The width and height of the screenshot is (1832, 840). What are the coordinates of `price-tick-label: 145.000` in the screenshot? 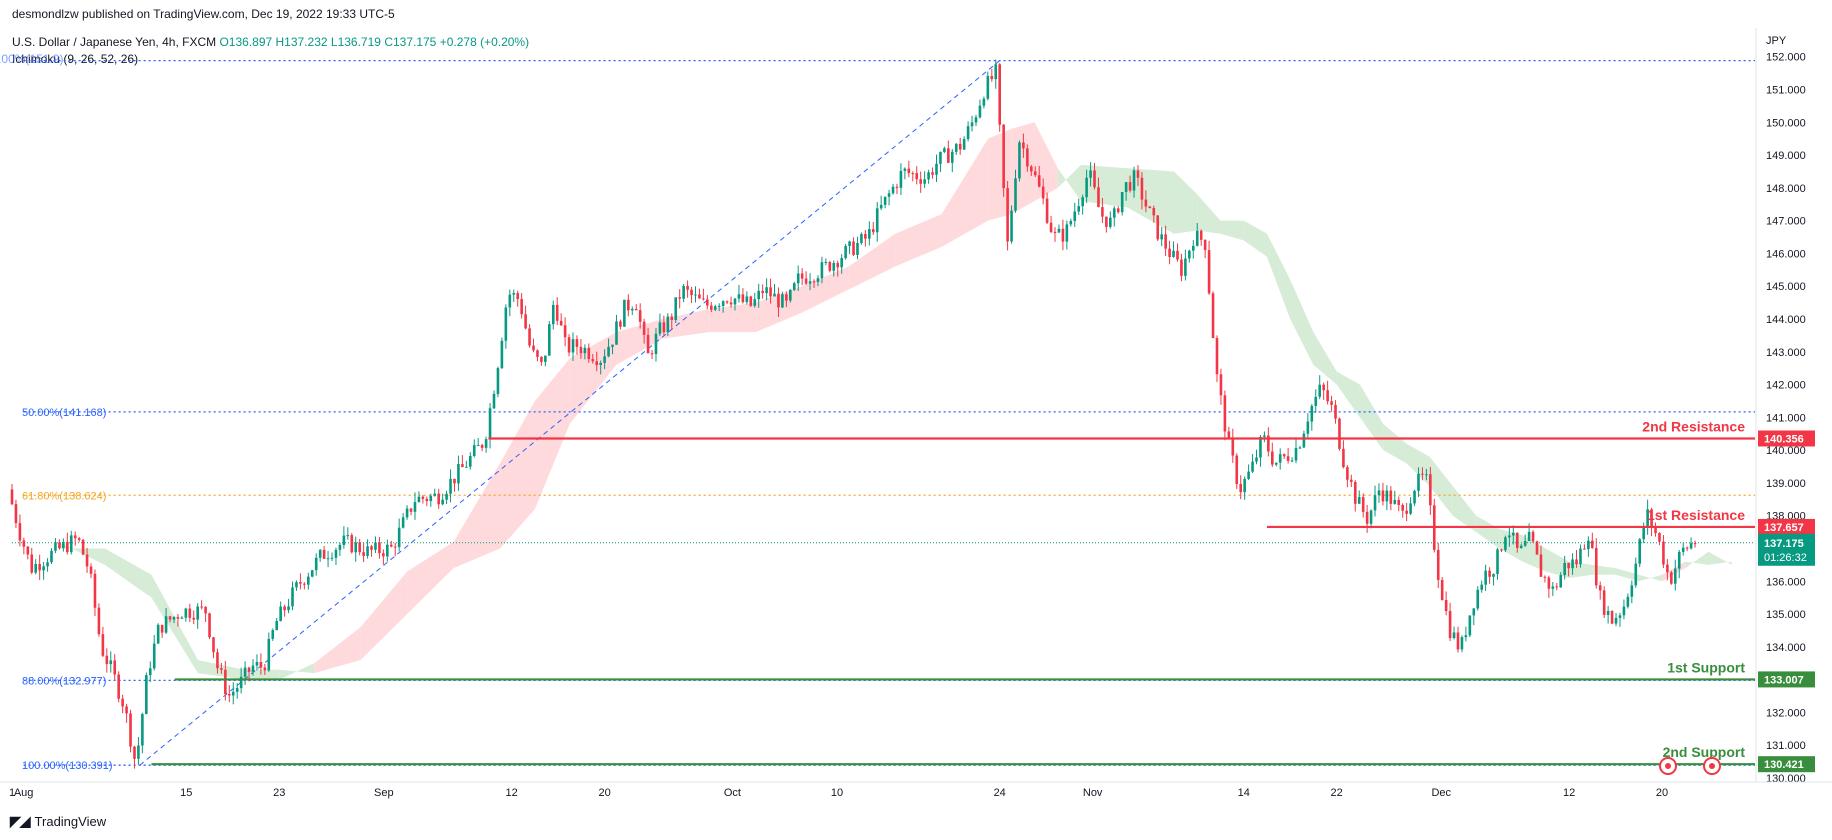 It's located at (1786, 287).